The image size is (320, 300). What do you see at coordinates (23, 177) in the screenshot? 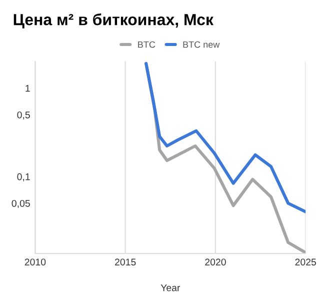
I see `y-tick-label: 0,1` at bounding box center [23, 177].